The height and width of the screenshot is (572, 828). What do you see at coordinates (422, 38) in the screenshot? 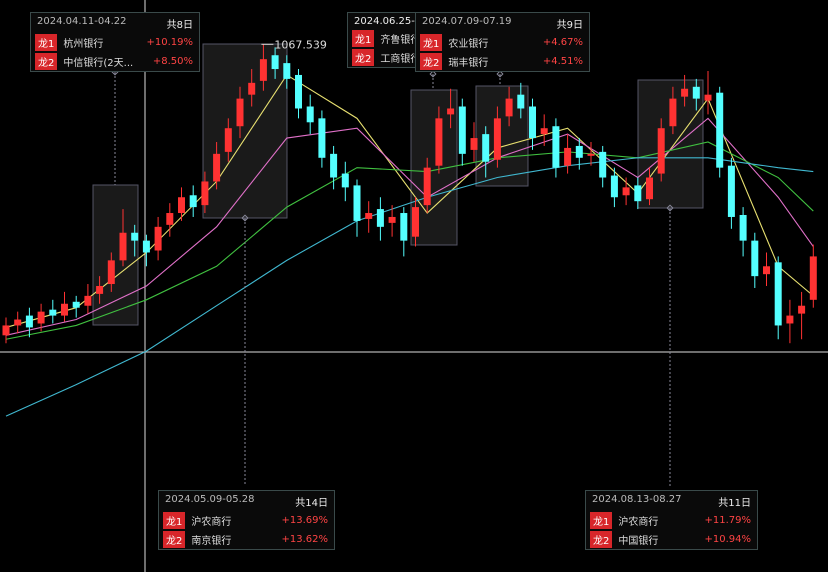
I see `leader-row: 龙1 齐鲁银行` at bounding box center [422, 38].